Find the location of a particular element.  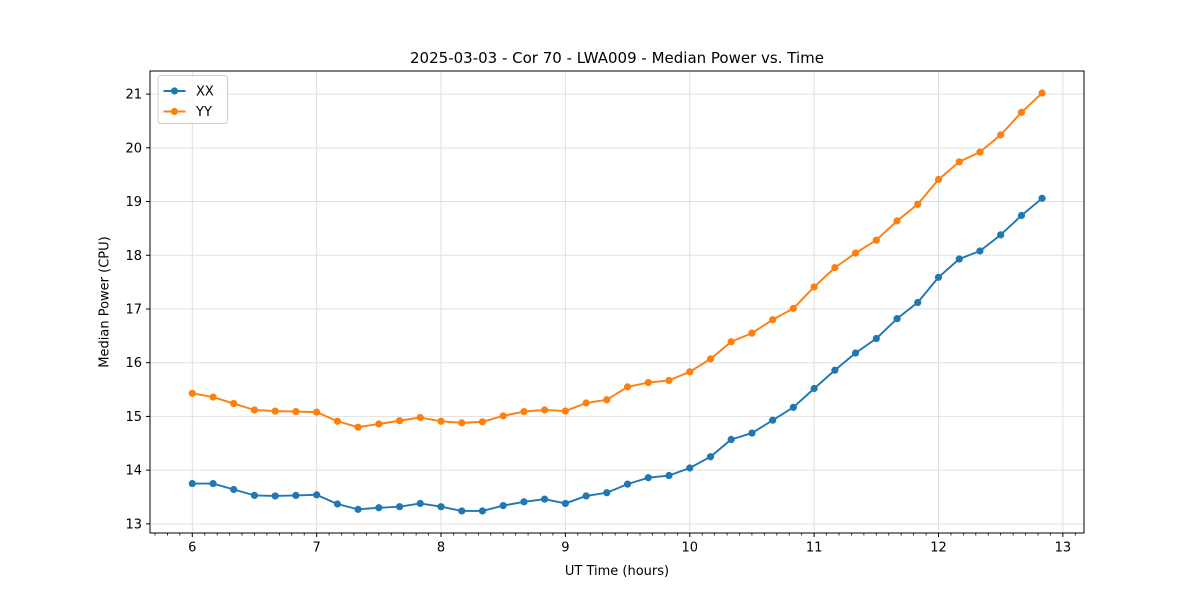

legend-entry-XX: XX is located at coordinates (188, 92).